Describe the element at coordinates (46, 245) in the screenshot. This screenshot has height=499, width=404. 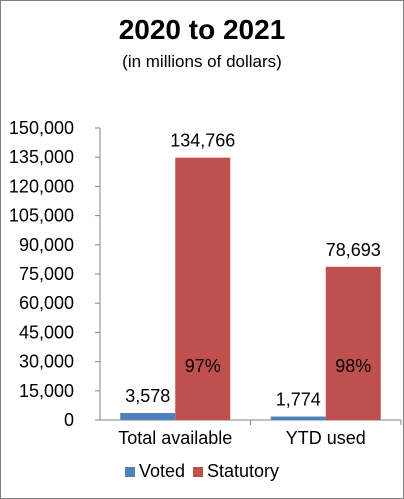
I see `y-tick-label: 90,000` at that location.